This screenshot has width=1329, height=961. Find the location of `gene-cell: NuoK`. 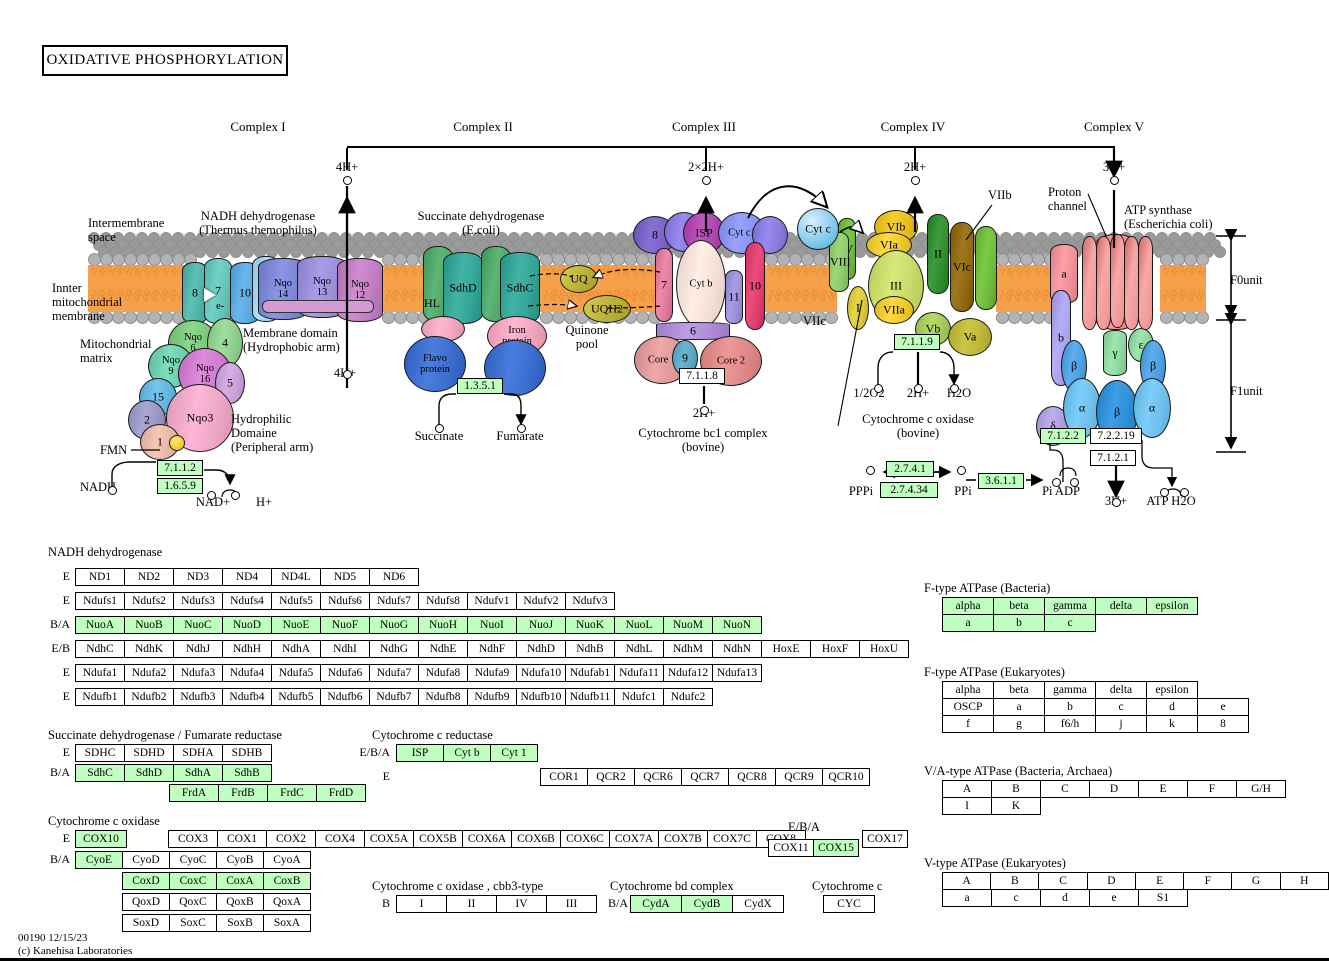

gene-cell: NuoK is located at coordinates (590, 625).